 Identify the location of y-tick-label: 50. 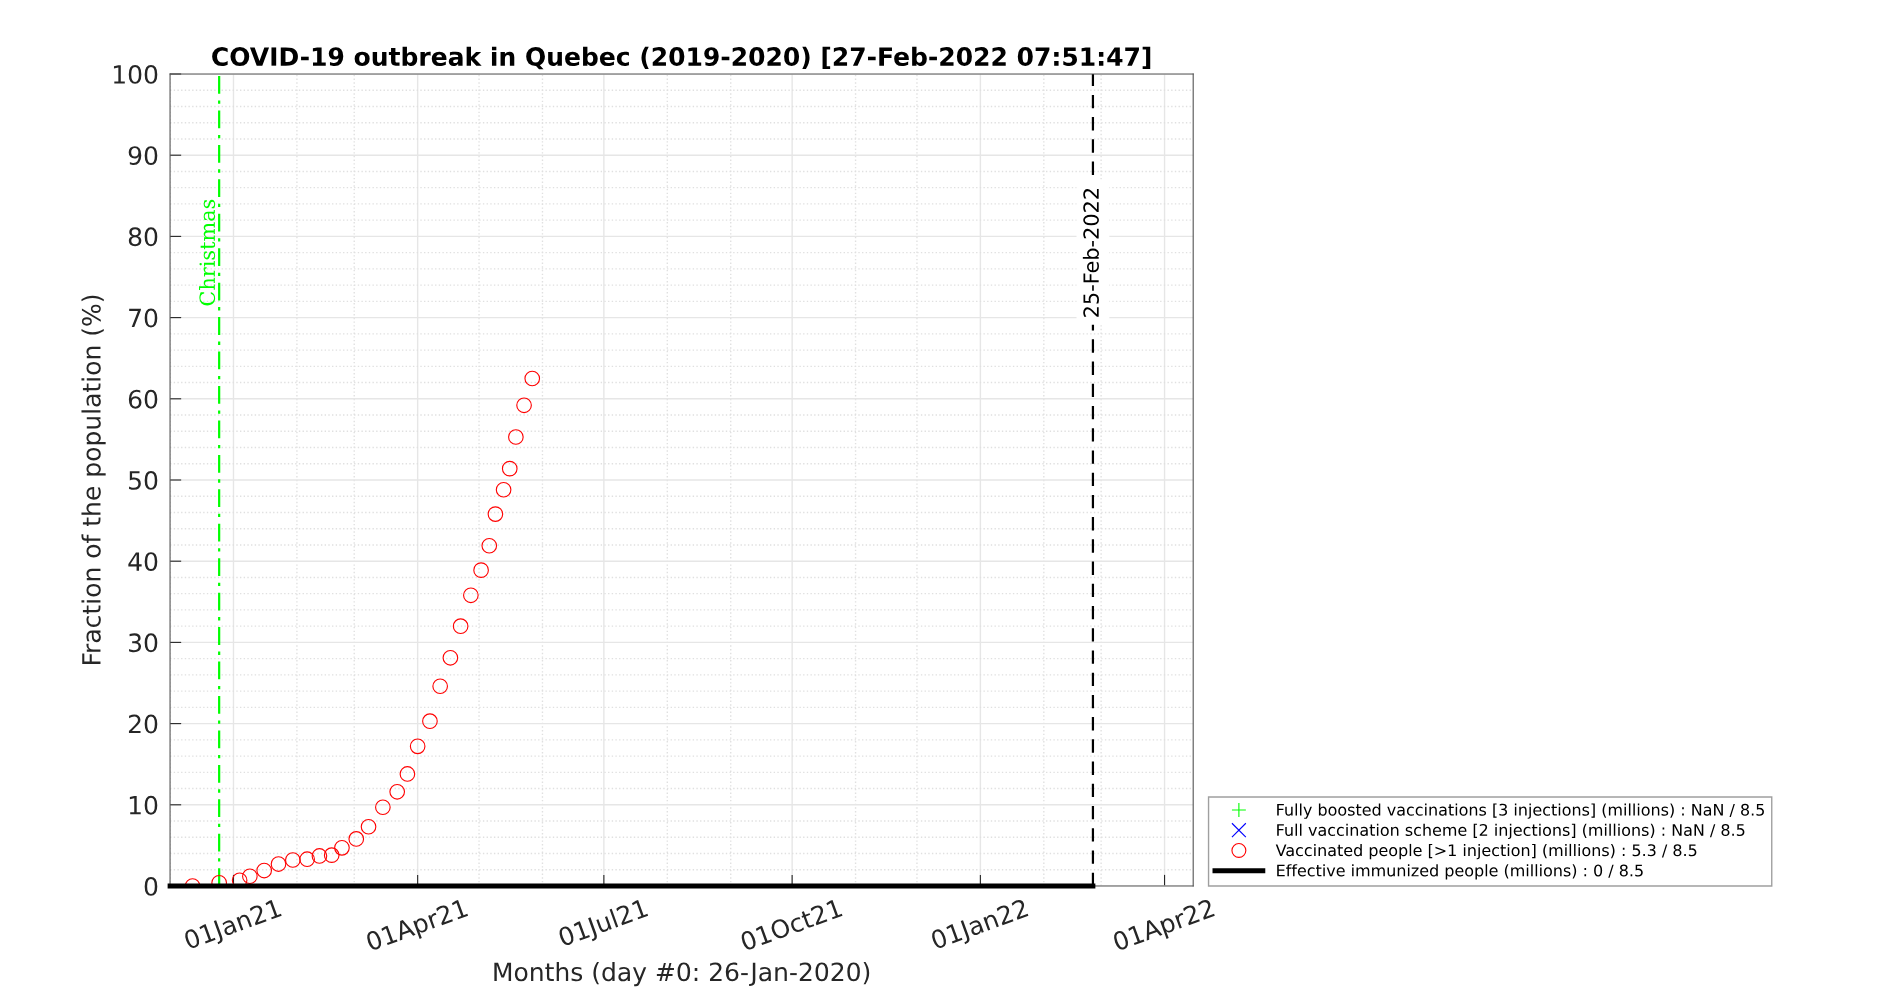
(143, 480).